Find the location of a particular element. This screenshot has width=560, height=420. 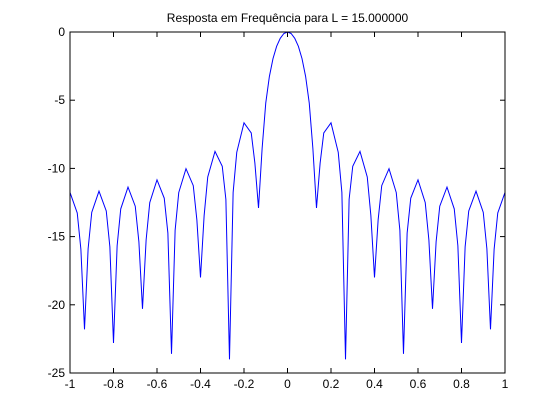

x-tick-label: 0.4 is located at coordinates (374, 384).